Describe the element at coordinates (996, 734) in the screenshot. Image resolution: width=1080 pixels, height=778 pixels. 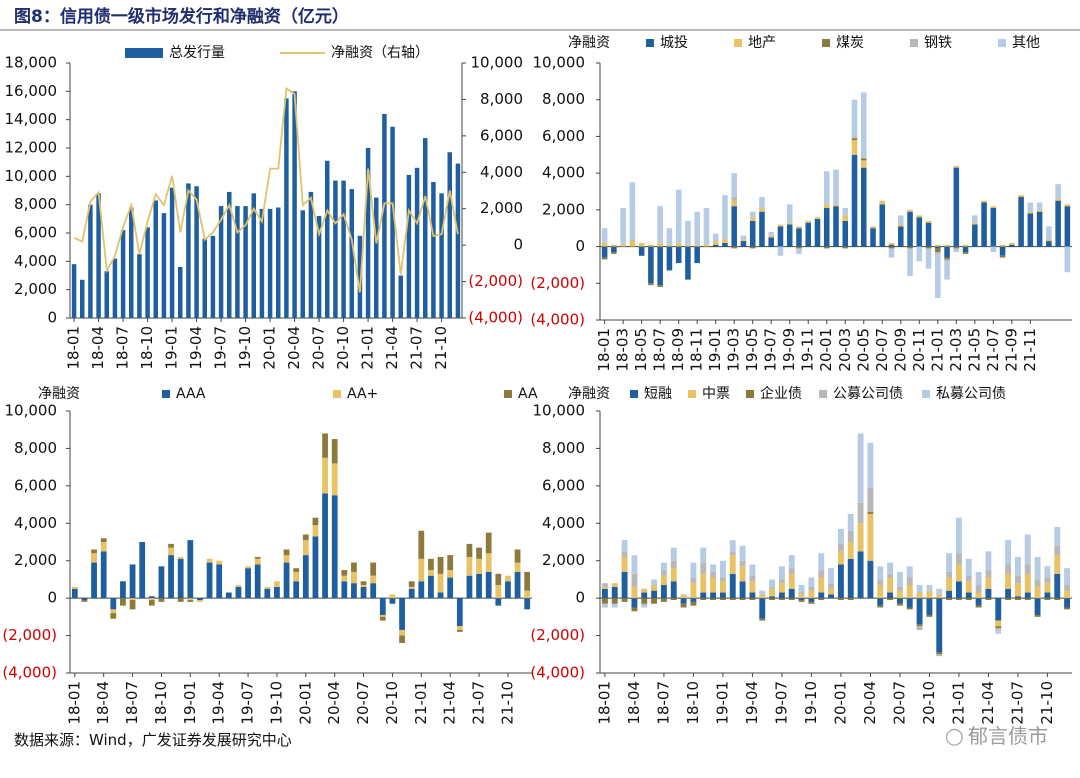
I see `watermark: ○ 郁言债市` at that location.